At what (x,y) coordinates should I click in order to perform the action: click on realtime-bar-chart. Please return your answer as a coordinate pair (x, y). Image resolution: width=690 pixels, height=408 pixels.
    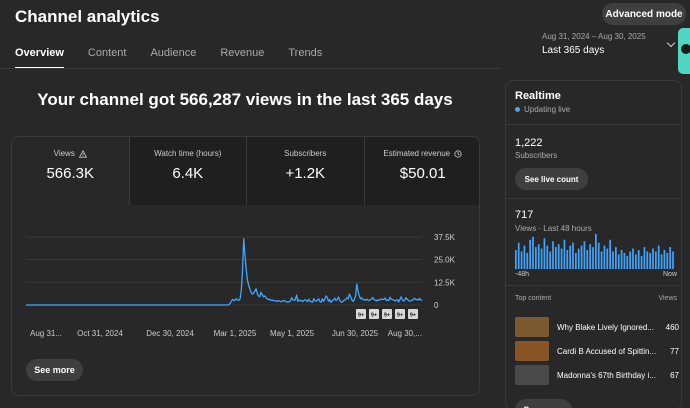
    Looking at the image, I should click on (595, 250).